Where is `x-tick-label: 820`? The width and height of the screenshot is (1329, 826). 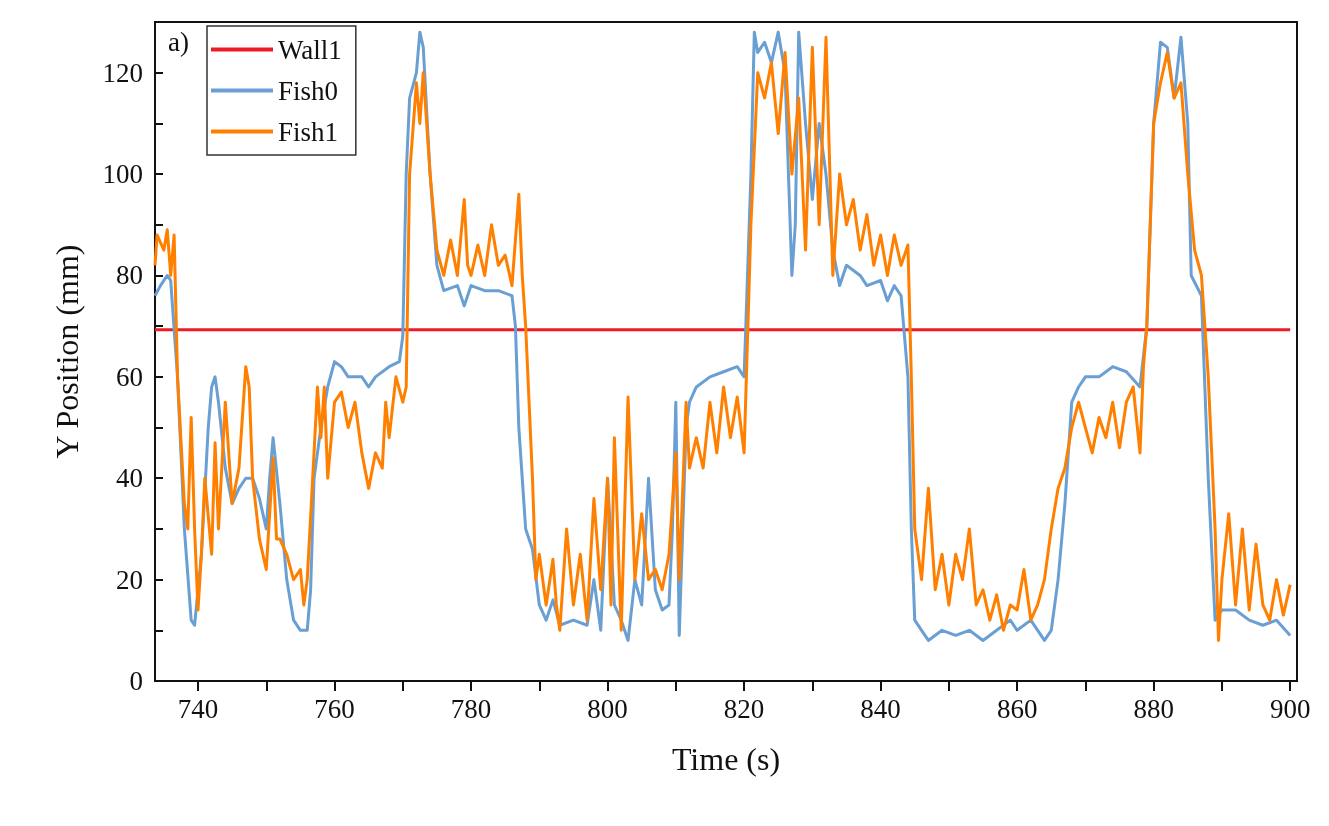
x-tick-label: 820 is located at coordinates (744, 708).